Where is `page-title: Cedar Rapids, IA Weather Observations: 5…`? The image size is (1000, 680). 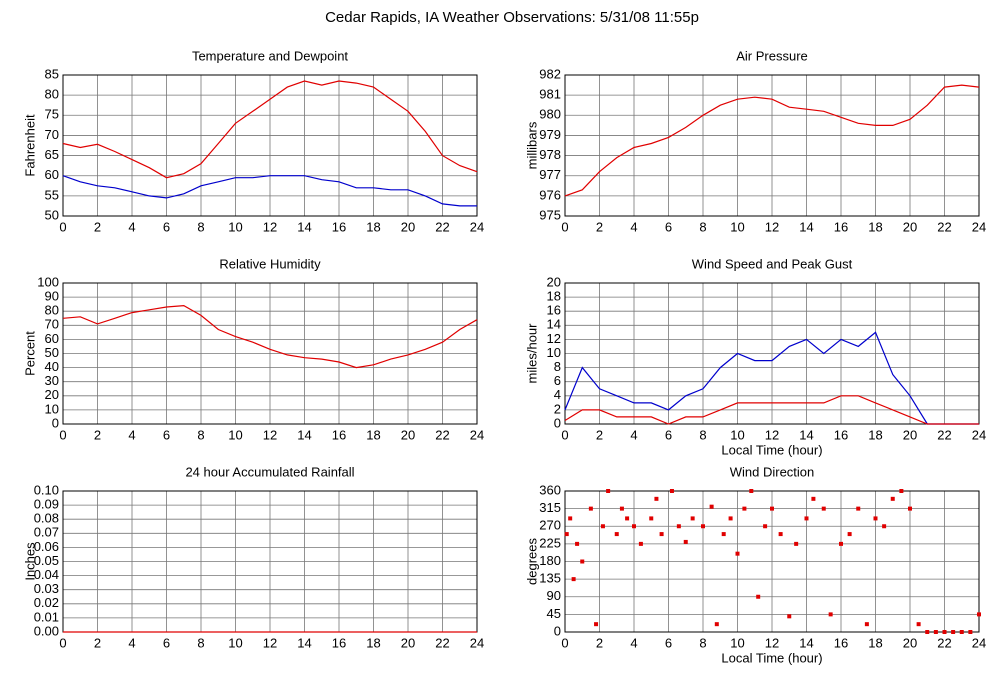
page-title: Cedar Rapids, IA Weather Observations: 5… is located at coordinates (512, 17).